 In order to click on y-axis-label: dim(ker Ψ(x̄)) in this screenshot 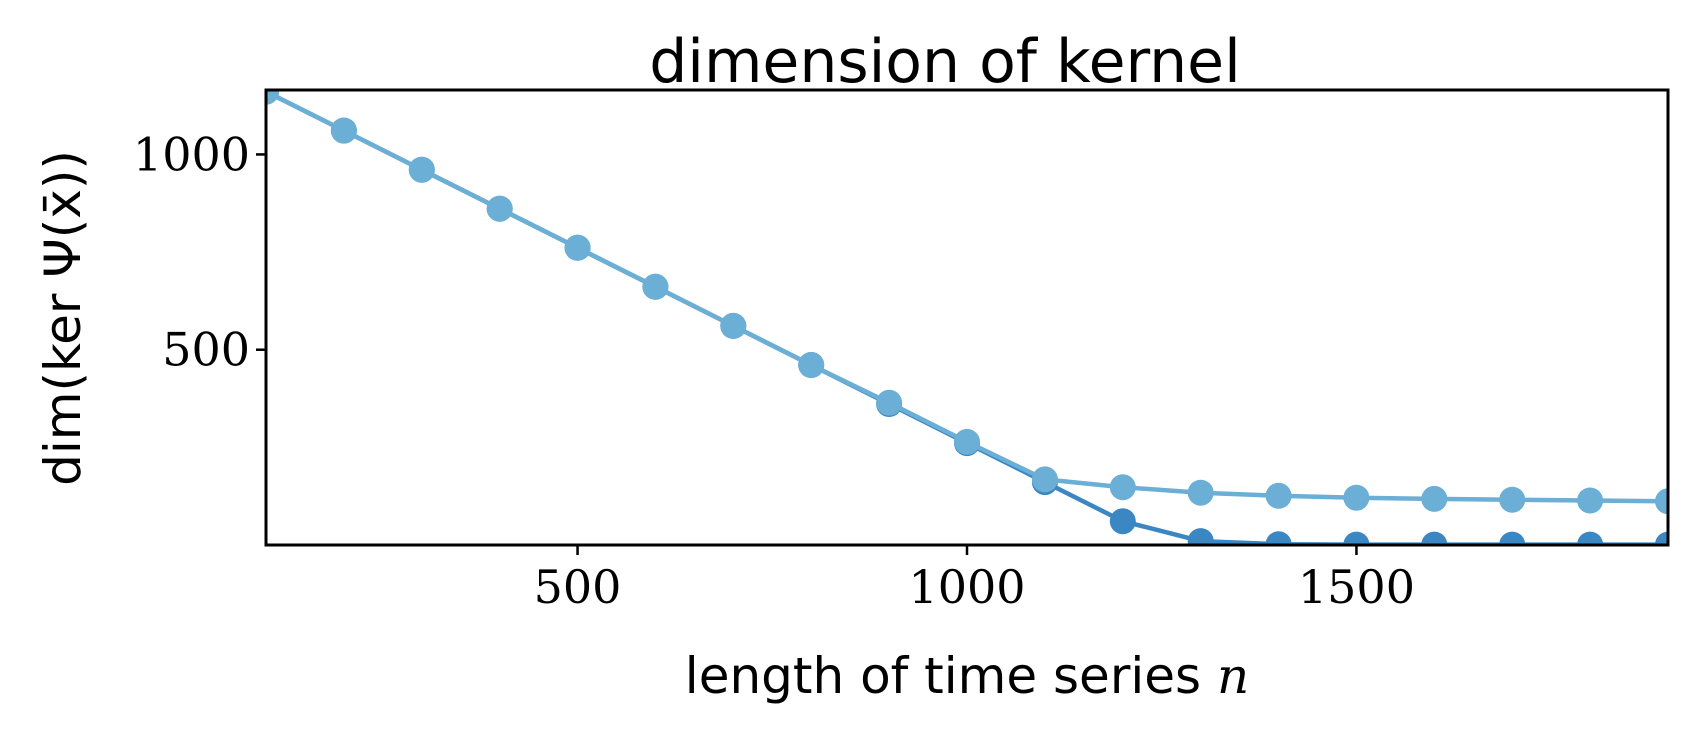, I will do `click(63, 318)`.